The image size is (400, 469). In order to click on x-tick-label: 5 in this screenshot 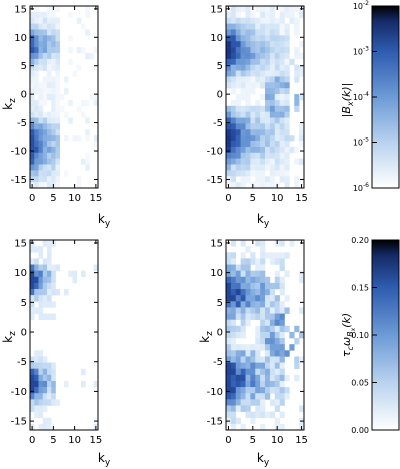, I will do `click(253, 440)`.